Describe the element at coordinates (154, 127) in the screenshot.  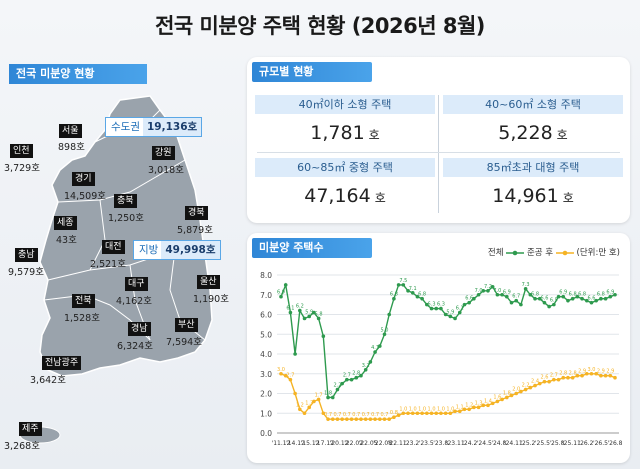
I see `region-callout: 수도권 19,136호` at that location.